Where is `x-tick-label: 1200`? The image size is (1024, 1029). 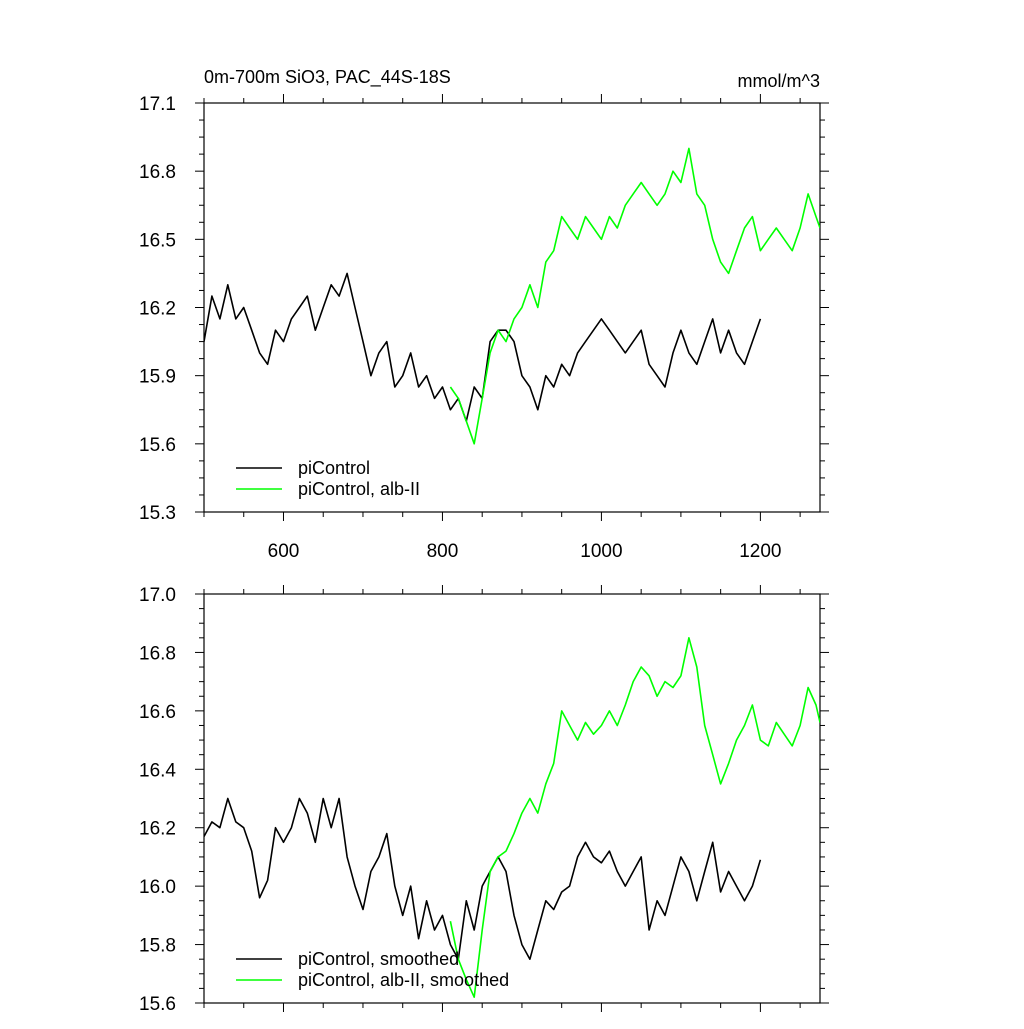 x-tick-label: 1200 is located at coordinates (760, 551).